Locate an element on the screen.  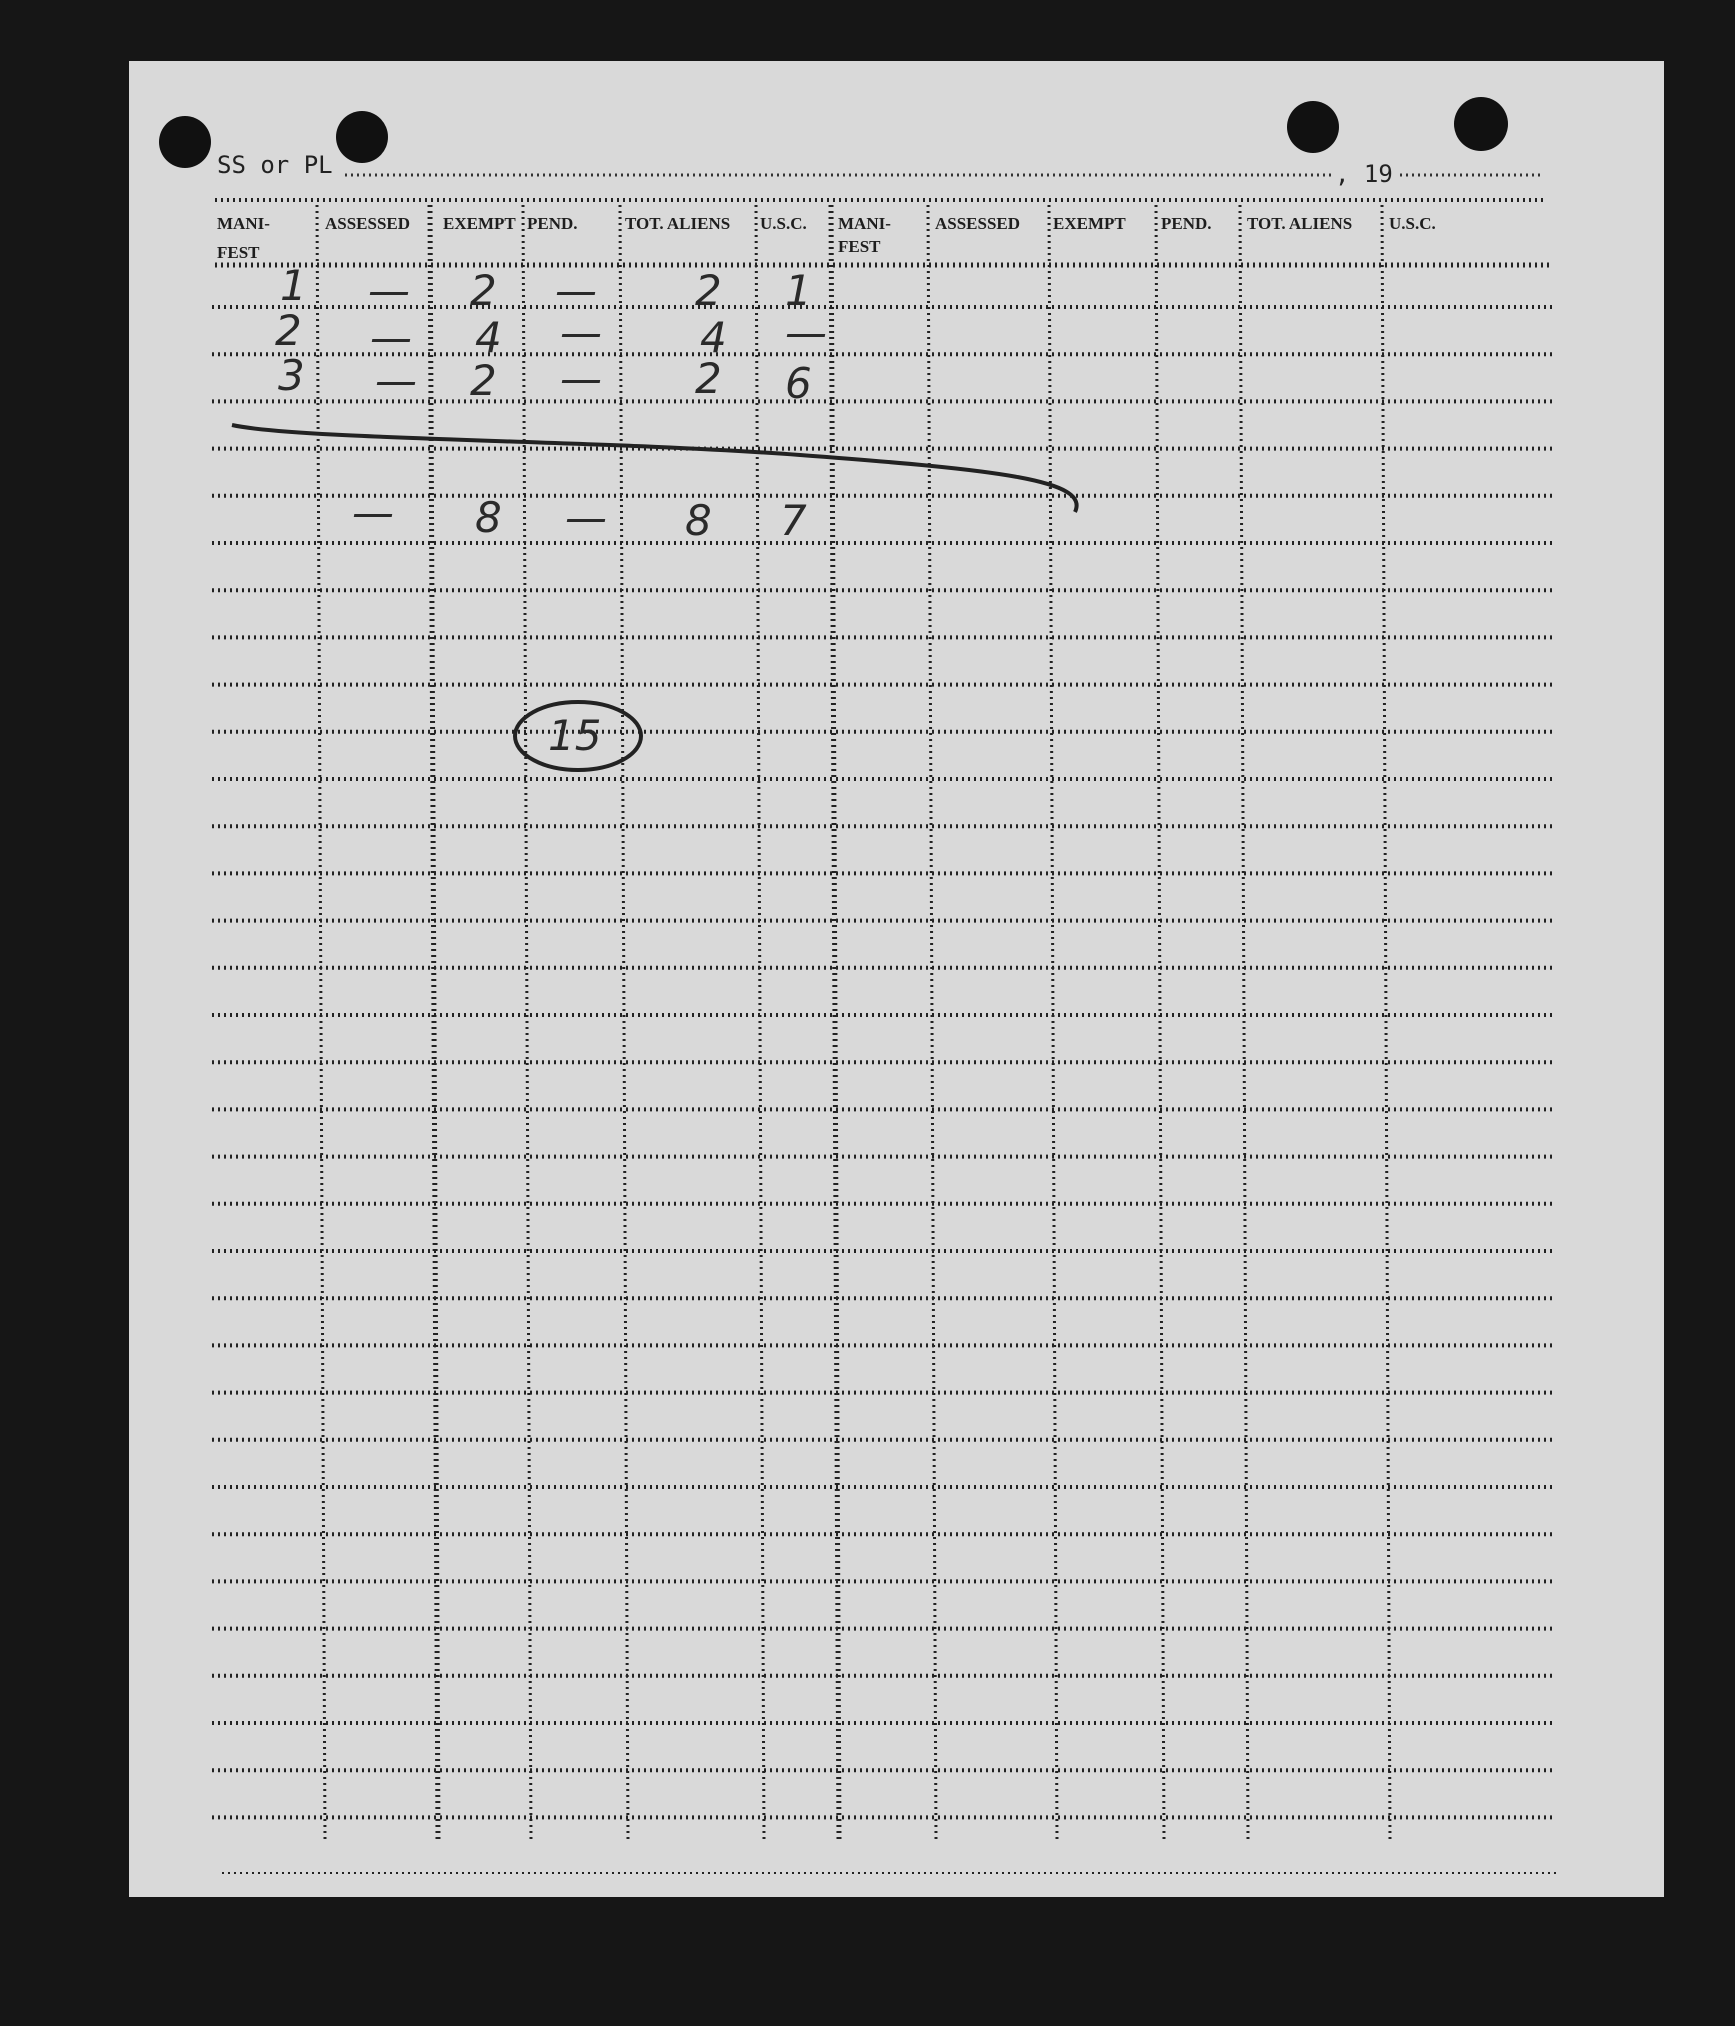
manifest-cell: 2 is located at coordinates (288, 330).